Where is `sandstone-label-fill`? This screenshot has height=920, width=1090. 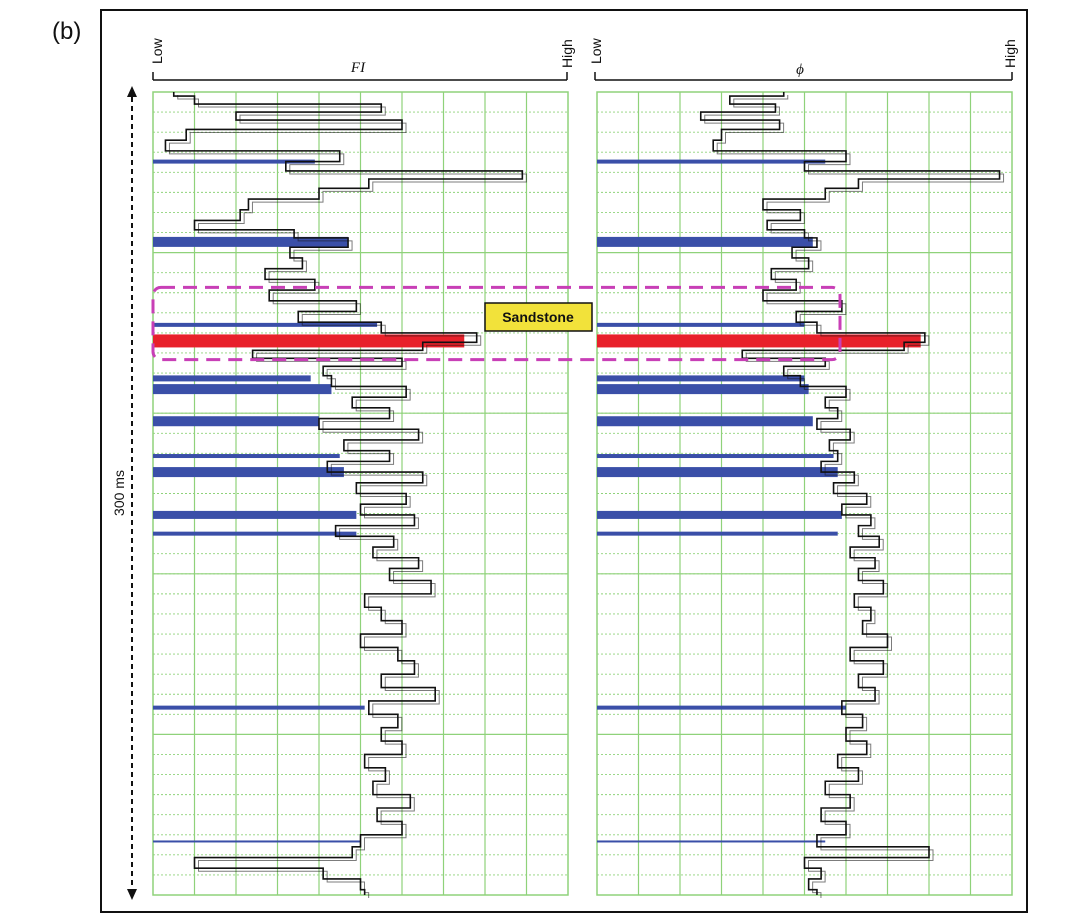
sandstone-label-fill is located at coordinates (538, 317).